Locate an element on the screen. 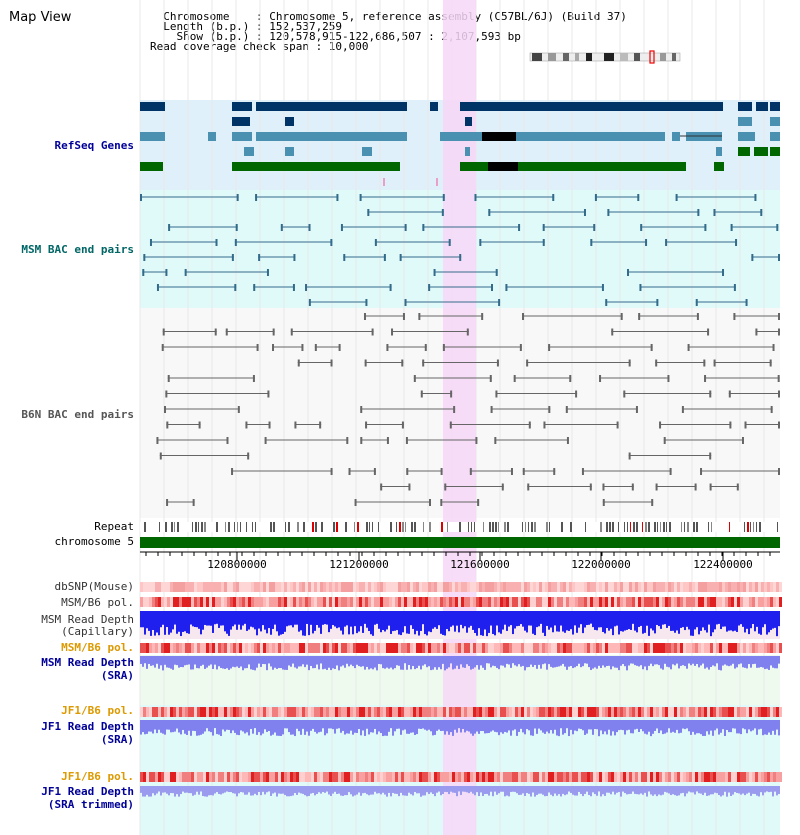 This screenshot has height=835, width=800. msm-bac-end-pairs is located at coordinates (460, 250).